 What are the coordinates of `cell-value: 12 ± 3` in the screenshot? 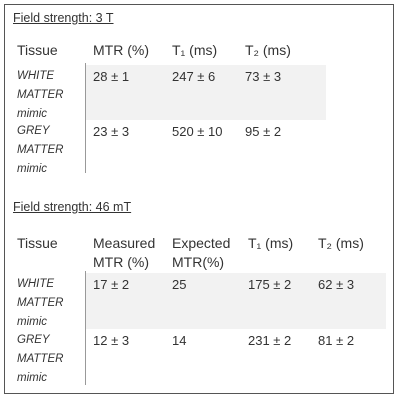 It's located at (111, 340).